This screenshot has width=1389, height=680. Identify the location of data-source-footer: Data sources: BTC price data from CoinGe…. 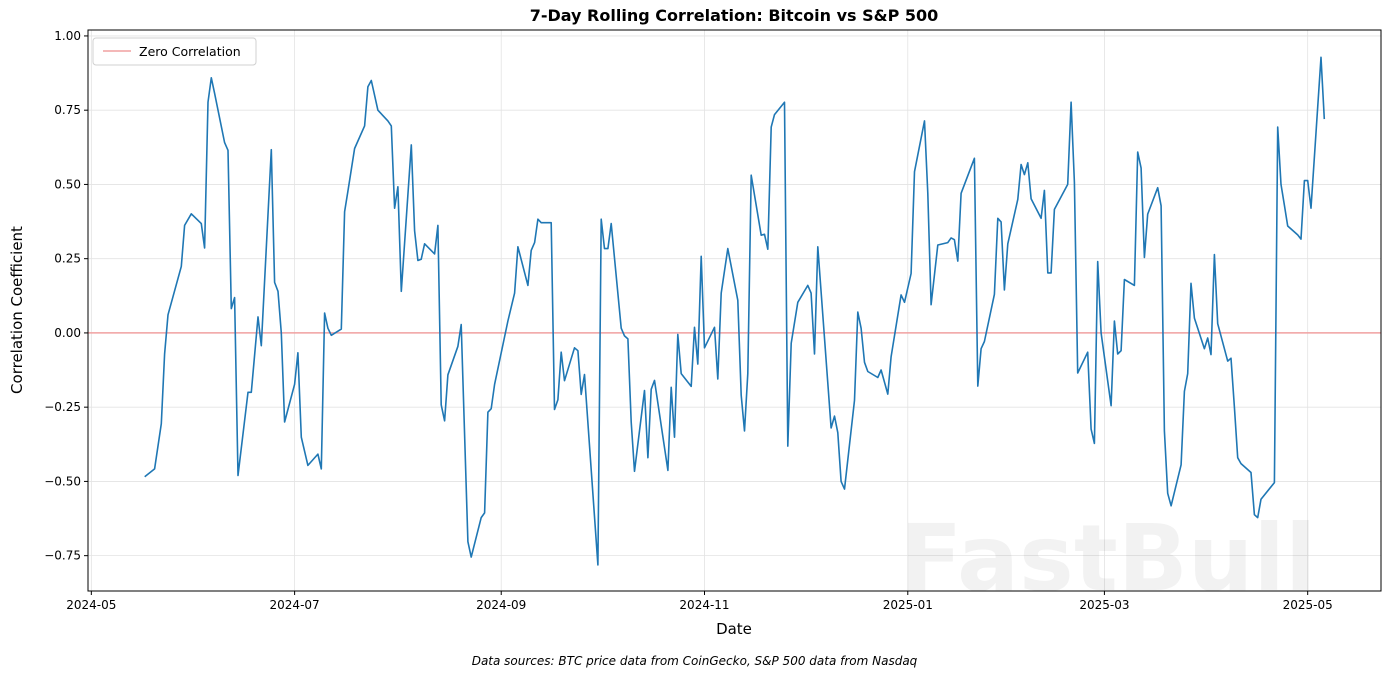
(694, 661).